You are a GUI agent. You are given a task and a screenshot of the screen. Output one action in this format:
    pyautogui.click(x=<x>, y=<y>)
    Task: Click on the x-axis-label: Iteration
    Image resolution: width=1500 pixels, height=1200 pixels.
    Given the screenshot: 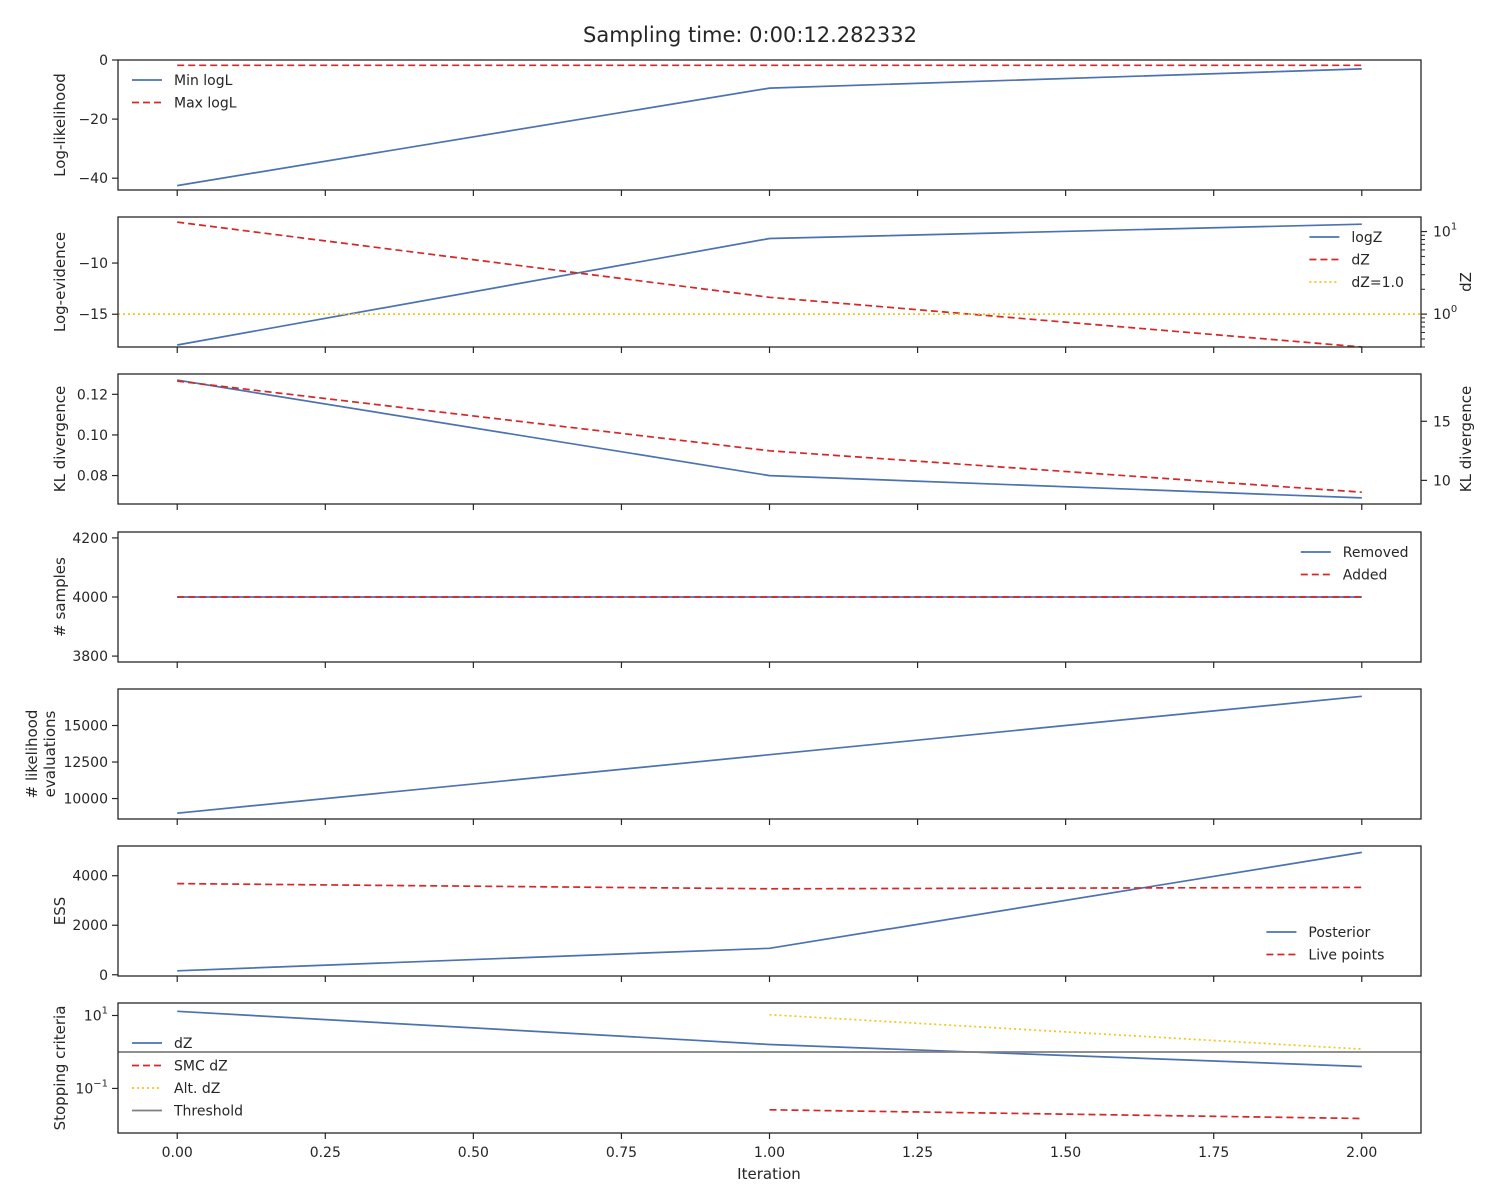 What is the action you would take?
    pyautogui.click(x=769, y=1174)
    